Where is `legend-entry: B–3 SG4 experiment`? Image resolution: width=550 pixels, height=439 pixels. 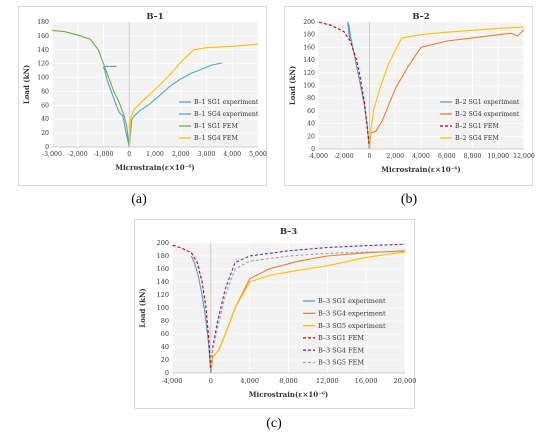
legend-entry: B–3 SG4 experiment is located at coordinates (352, 314).